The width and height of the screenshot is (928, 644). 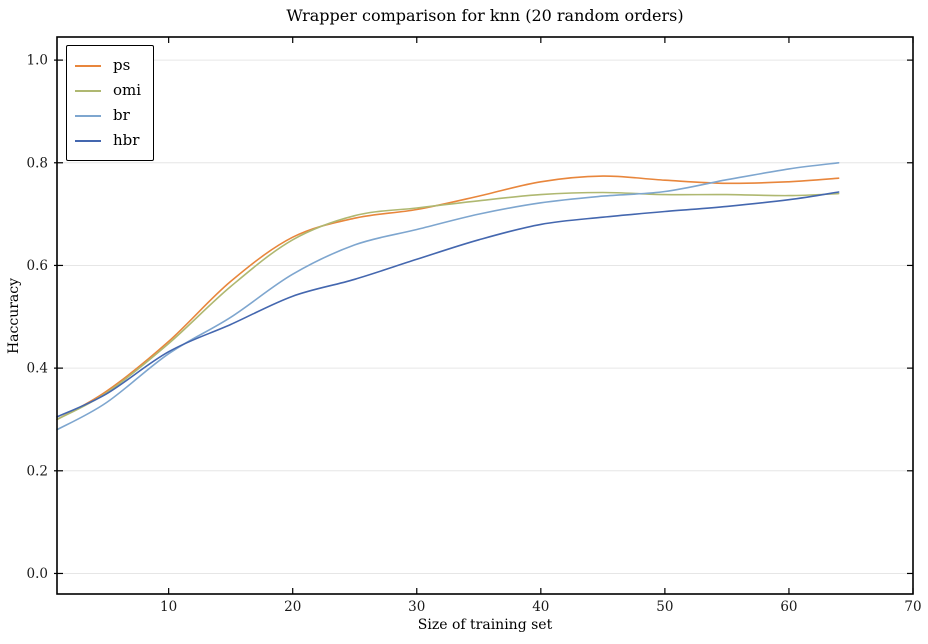 What do you see at coordinates (109, 140) in the screenshot?
I see `legend-item-hbr: hbr` at bounding box center [109, 140].